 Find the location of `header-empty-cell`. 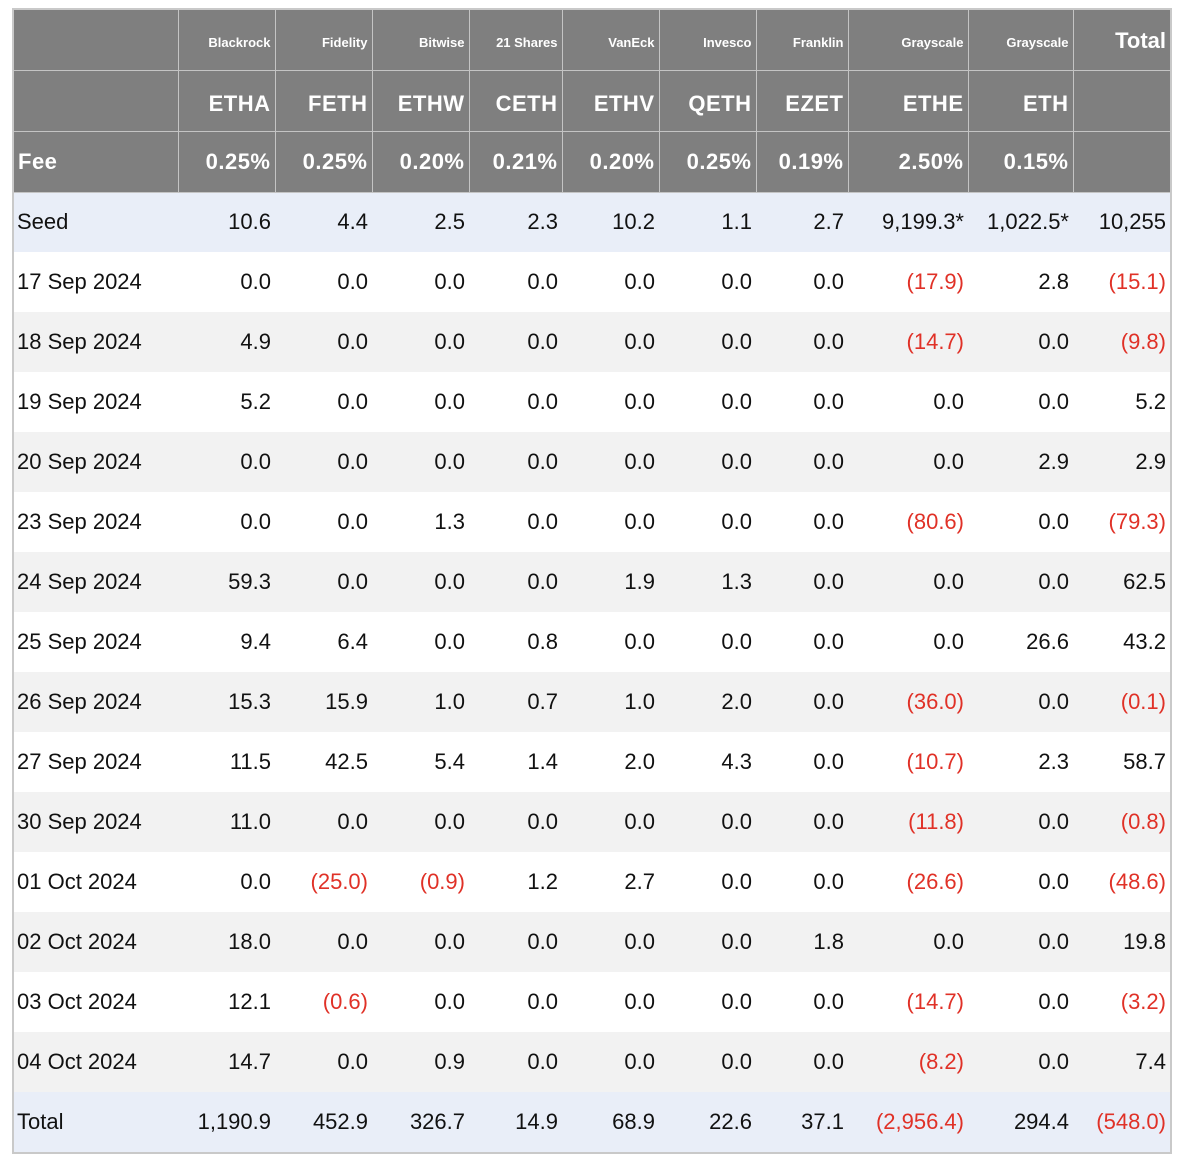

header-empty-cell is located at coordinates (1121, 162).